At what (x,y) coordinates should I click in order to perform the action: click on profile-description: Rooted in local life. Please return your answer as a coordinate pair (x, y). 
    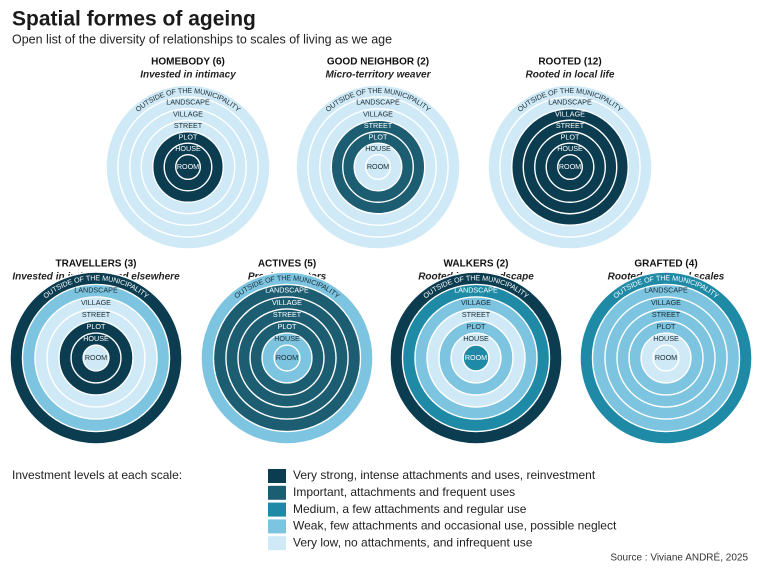
    Looking at the image, I should click on (570, 75).